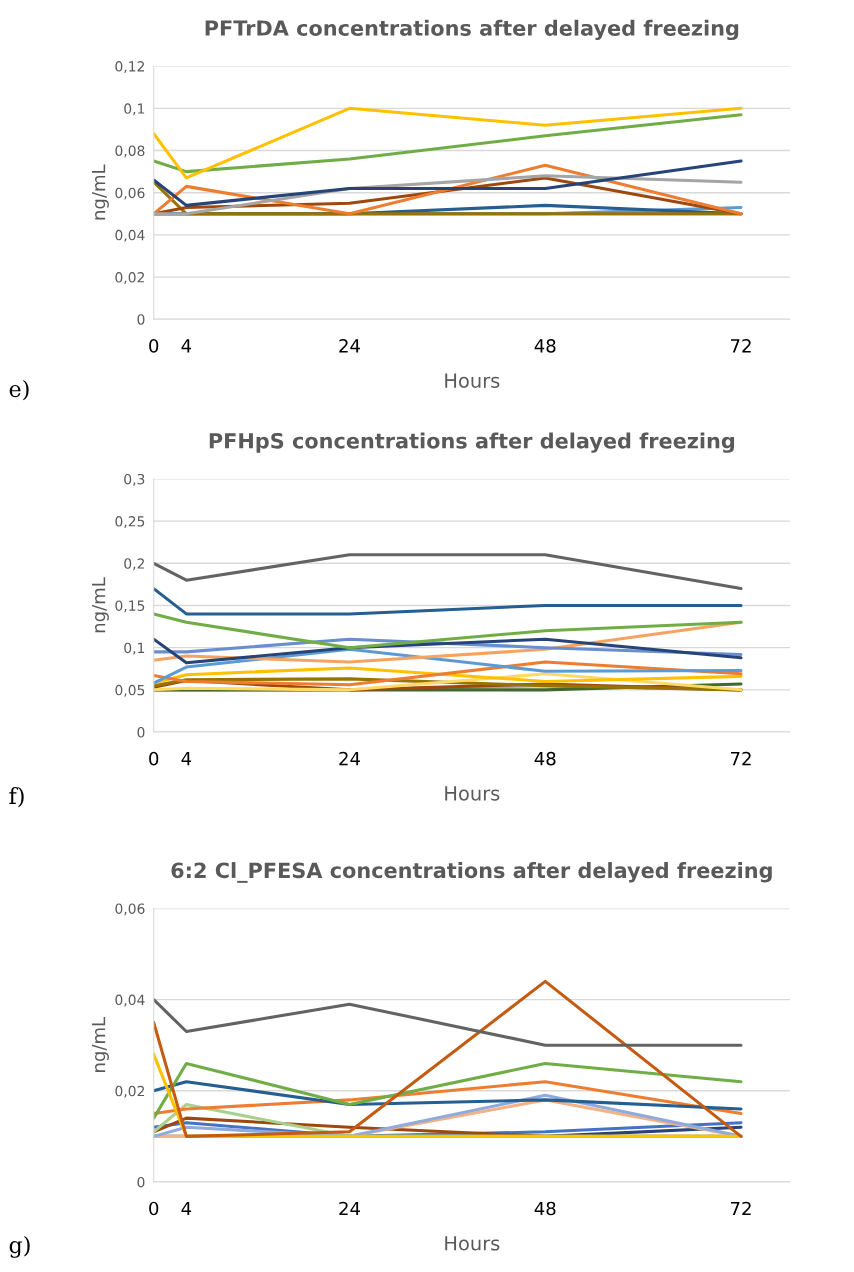  I want to click on text: f), so click(16, 797).